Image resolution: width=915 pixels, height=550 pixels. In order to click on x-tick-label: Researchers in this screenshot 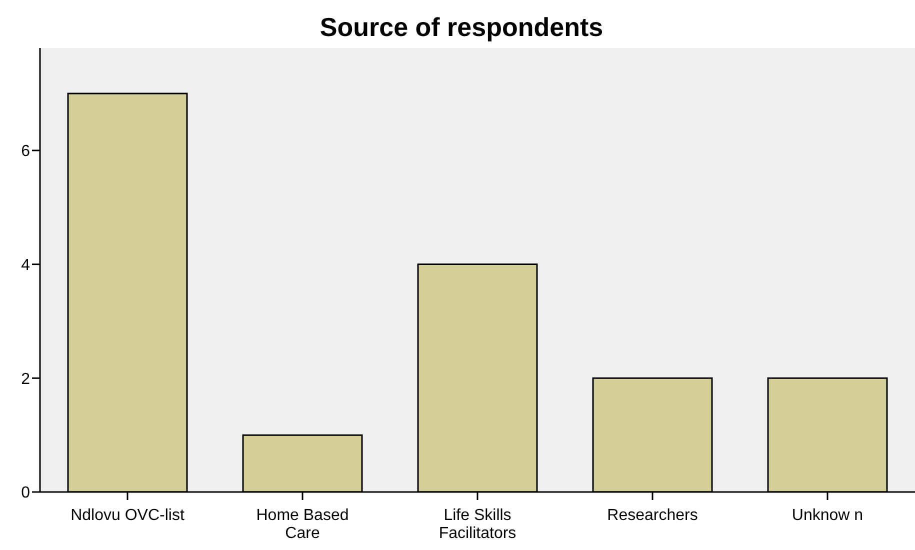, I will do `click(652, 515)`.